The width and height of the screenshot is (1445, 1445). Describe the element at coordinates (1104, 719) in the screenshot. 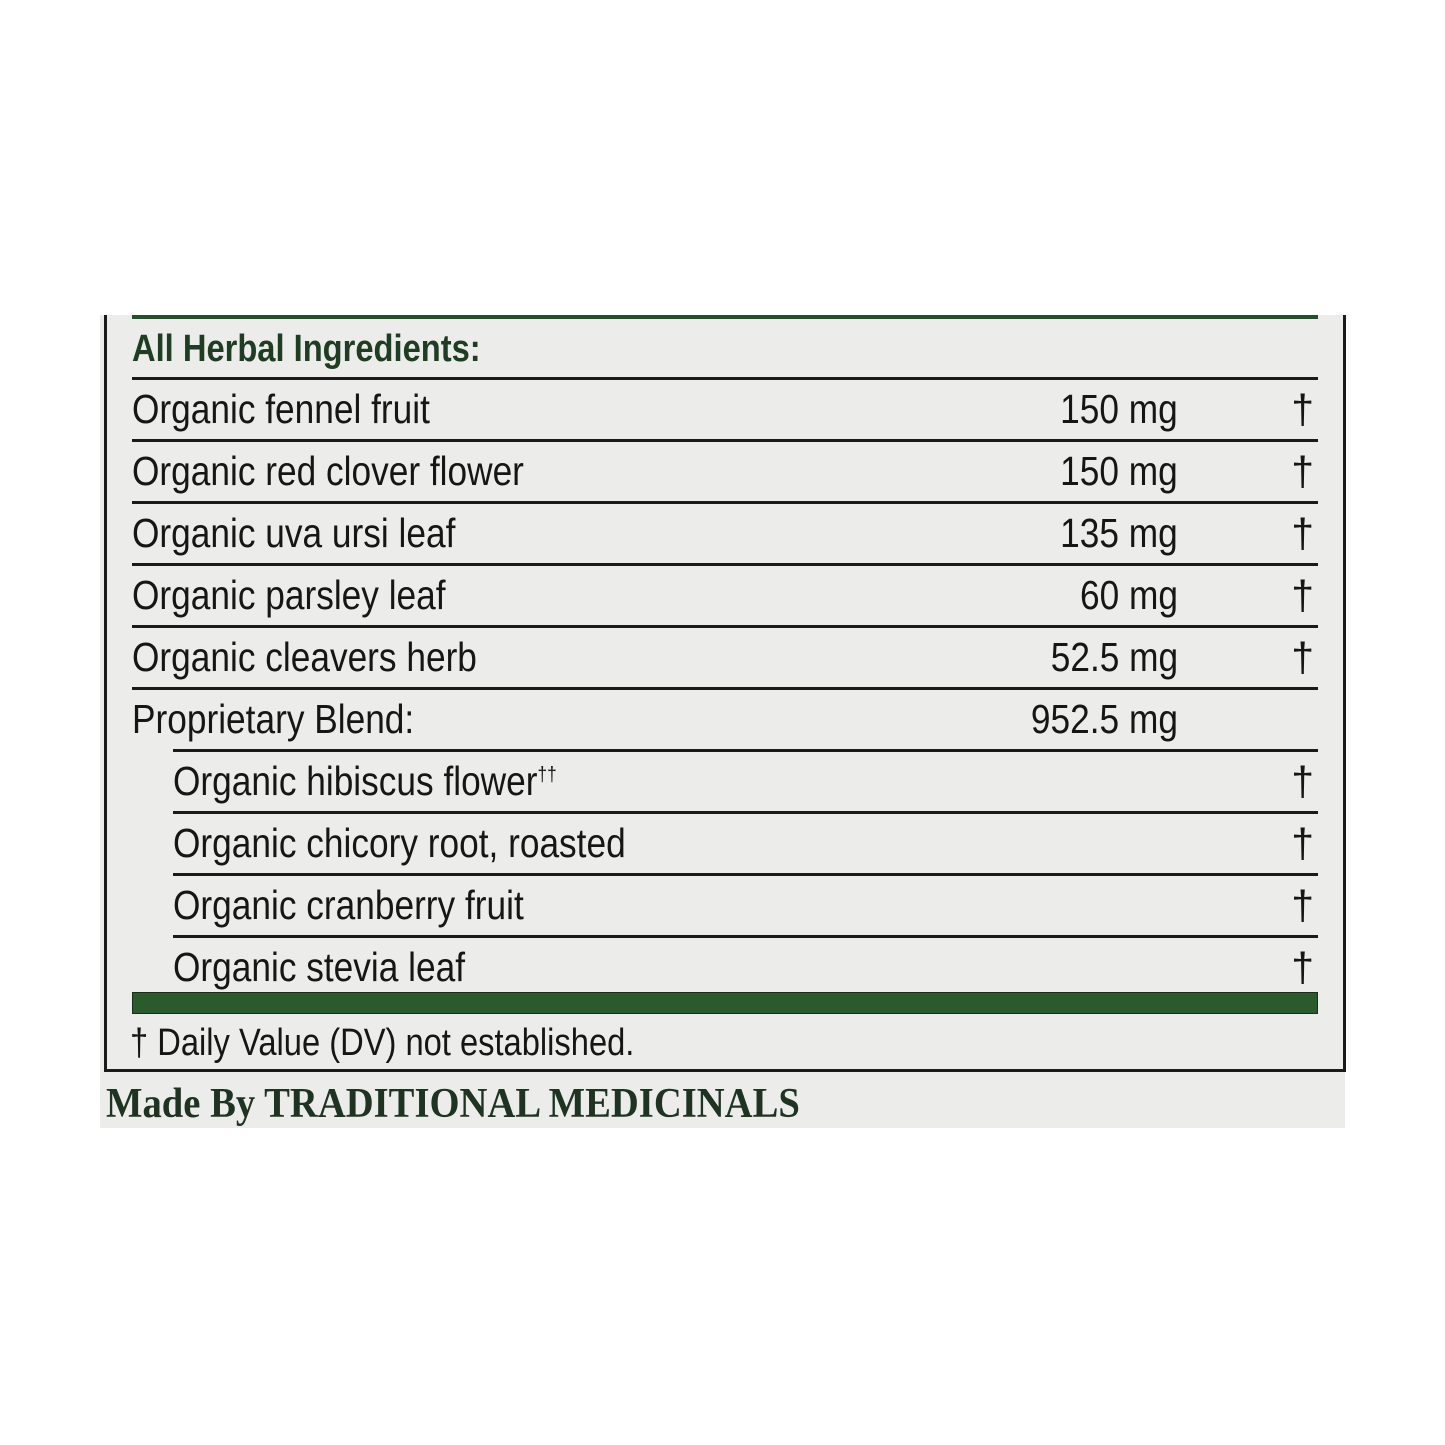

I see `ingredient-amount: 952.5 mg` at that location.